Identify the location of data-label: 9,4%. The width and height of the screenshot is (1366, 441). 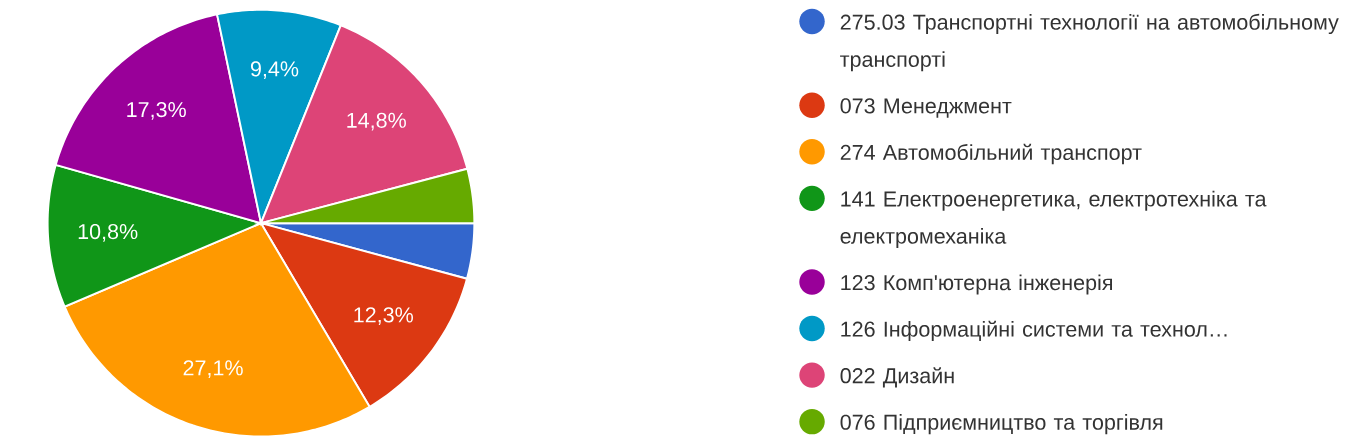
(274, 70).